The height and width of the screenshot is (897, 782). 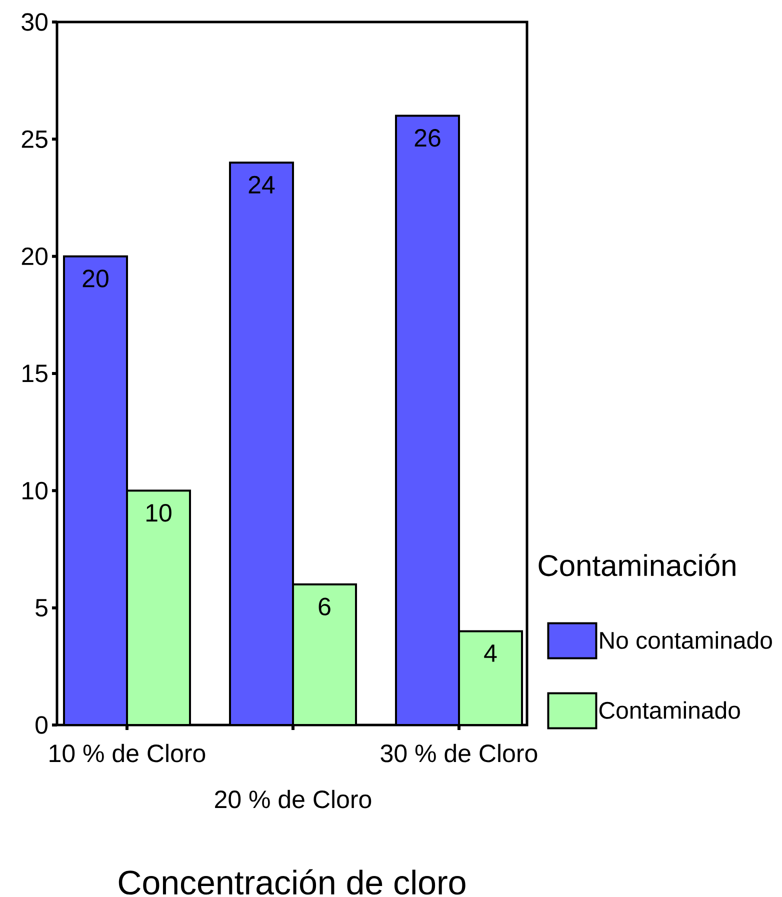 I want to click on y-tick-label: 15, so click(x=35, y=373).